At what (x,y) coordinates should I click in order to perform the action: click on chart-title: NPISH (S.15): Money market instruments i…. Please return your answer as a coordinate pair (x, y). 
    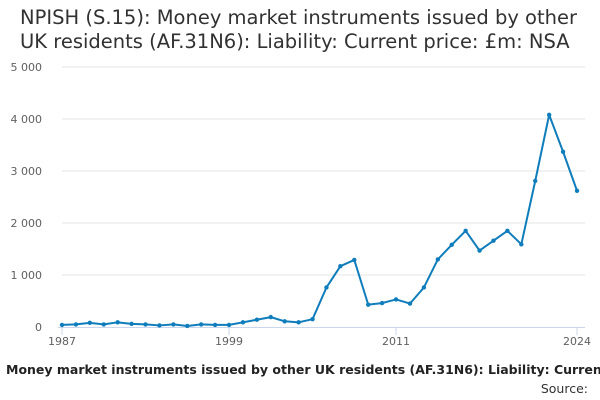
    Looking at the image, I should click on (299, 29).